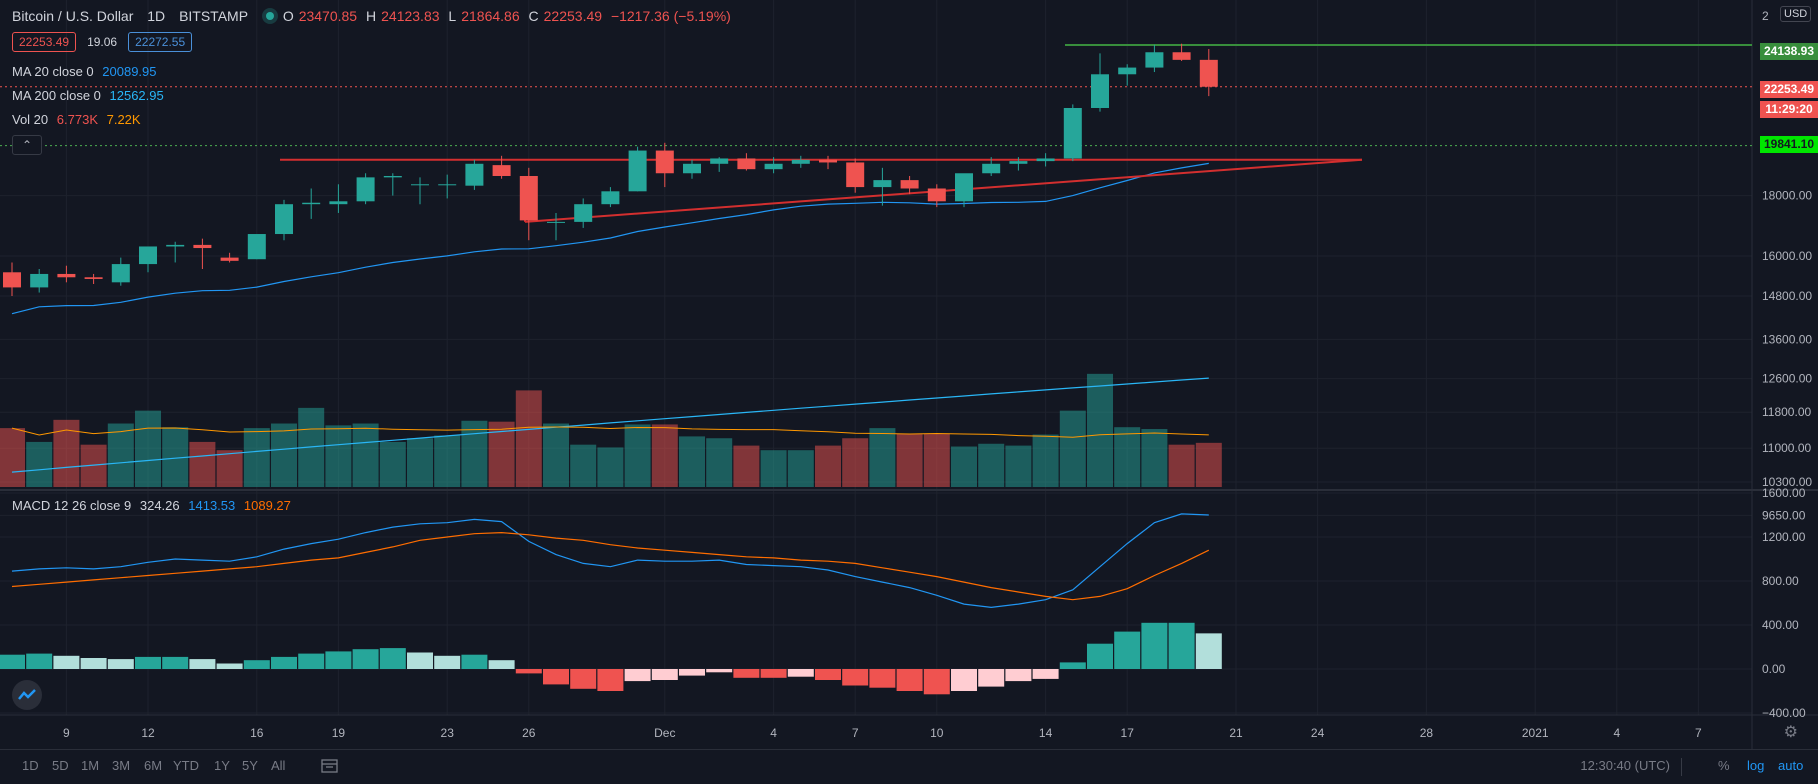 The image size is (1818, 784). What do you see at coordinates (1236, 733) in the screenshot?
I see `time-tick-label: 21` at bounding box center [1236, 733].